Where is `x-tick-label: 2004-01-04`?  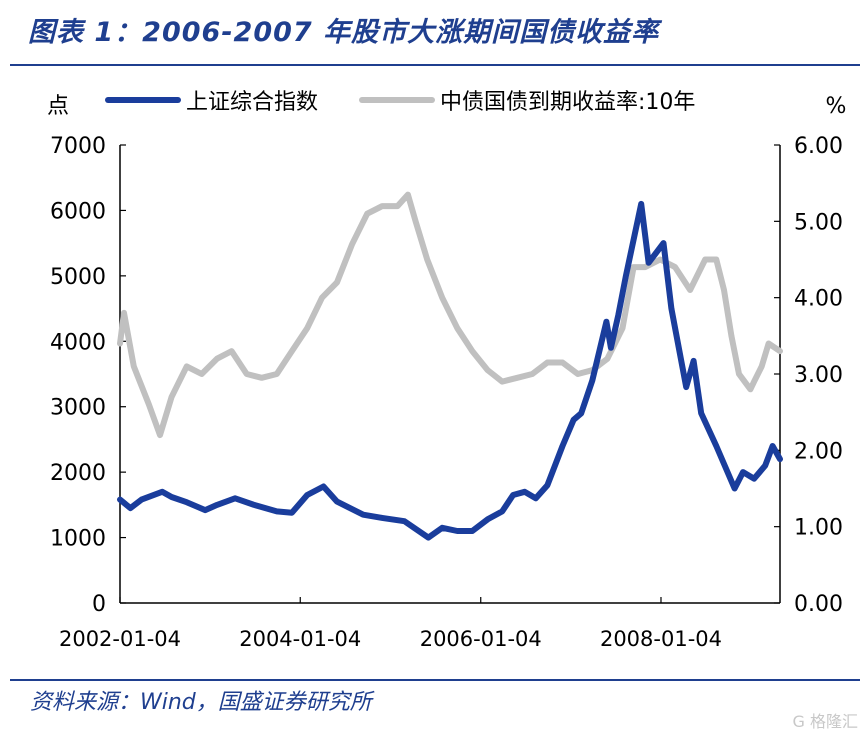 x-tick-label: 2004-01-04 is located at coordinates (300, 639).